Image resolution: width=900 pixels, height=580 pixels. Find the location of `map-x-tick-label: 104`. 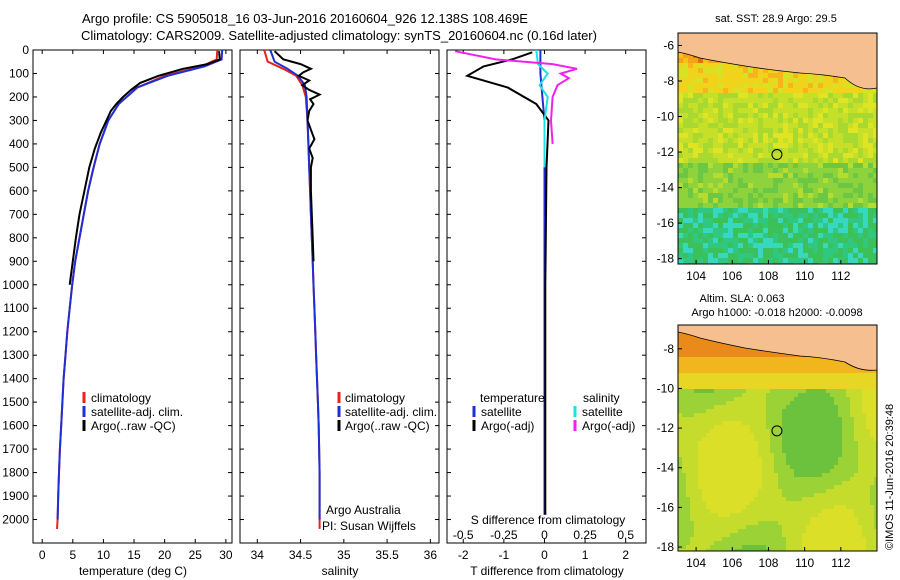

map-x-tick-label: 104 is located at coordinates (696, 276).